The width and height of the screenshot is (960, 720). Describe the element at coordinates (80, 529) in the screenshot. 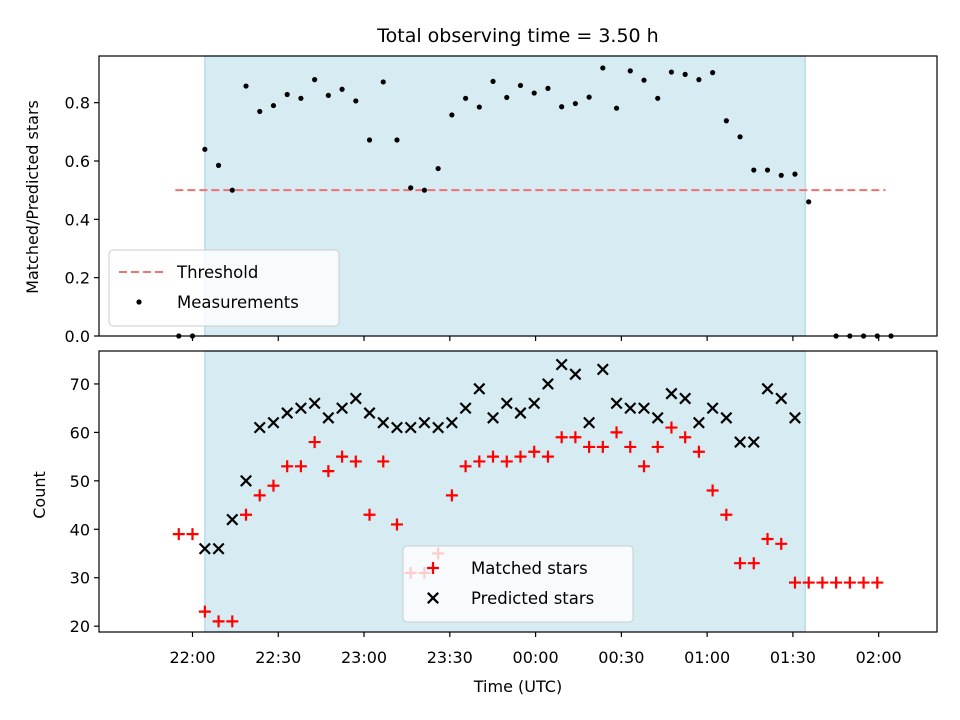

I see `y-tick-label: 40` at that location.